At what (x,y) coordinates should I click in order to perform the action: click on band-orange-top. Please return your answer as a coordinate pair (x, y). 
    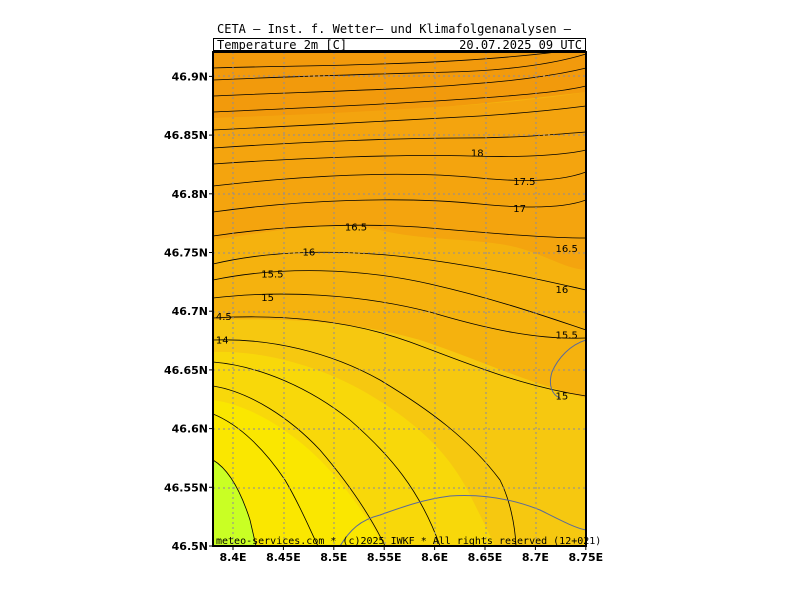
    Looking at the image, I should click on (399, 85).